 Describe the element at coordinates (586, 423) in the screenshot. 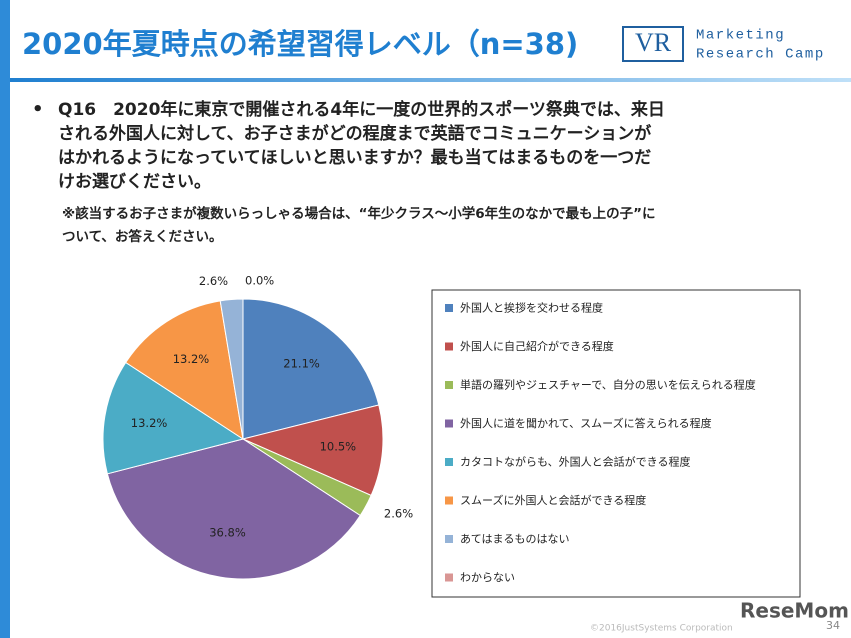

I see `legend-label: 外国人に道を聞かれて、スムーズに答えられる程度` at that location.